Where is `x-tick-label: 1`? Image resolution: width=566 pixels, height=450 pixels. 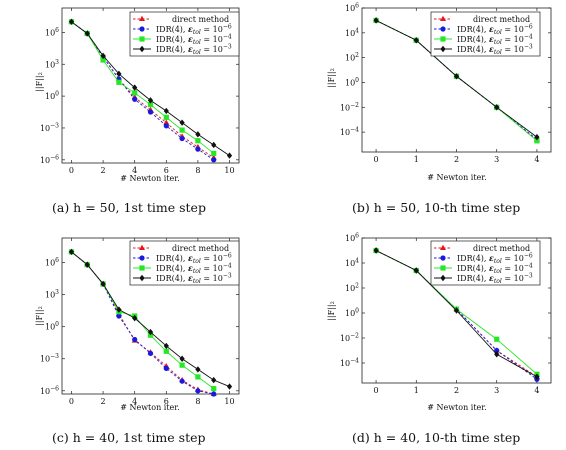
x-tick-label: 1 is located at coordinates (416, 159).